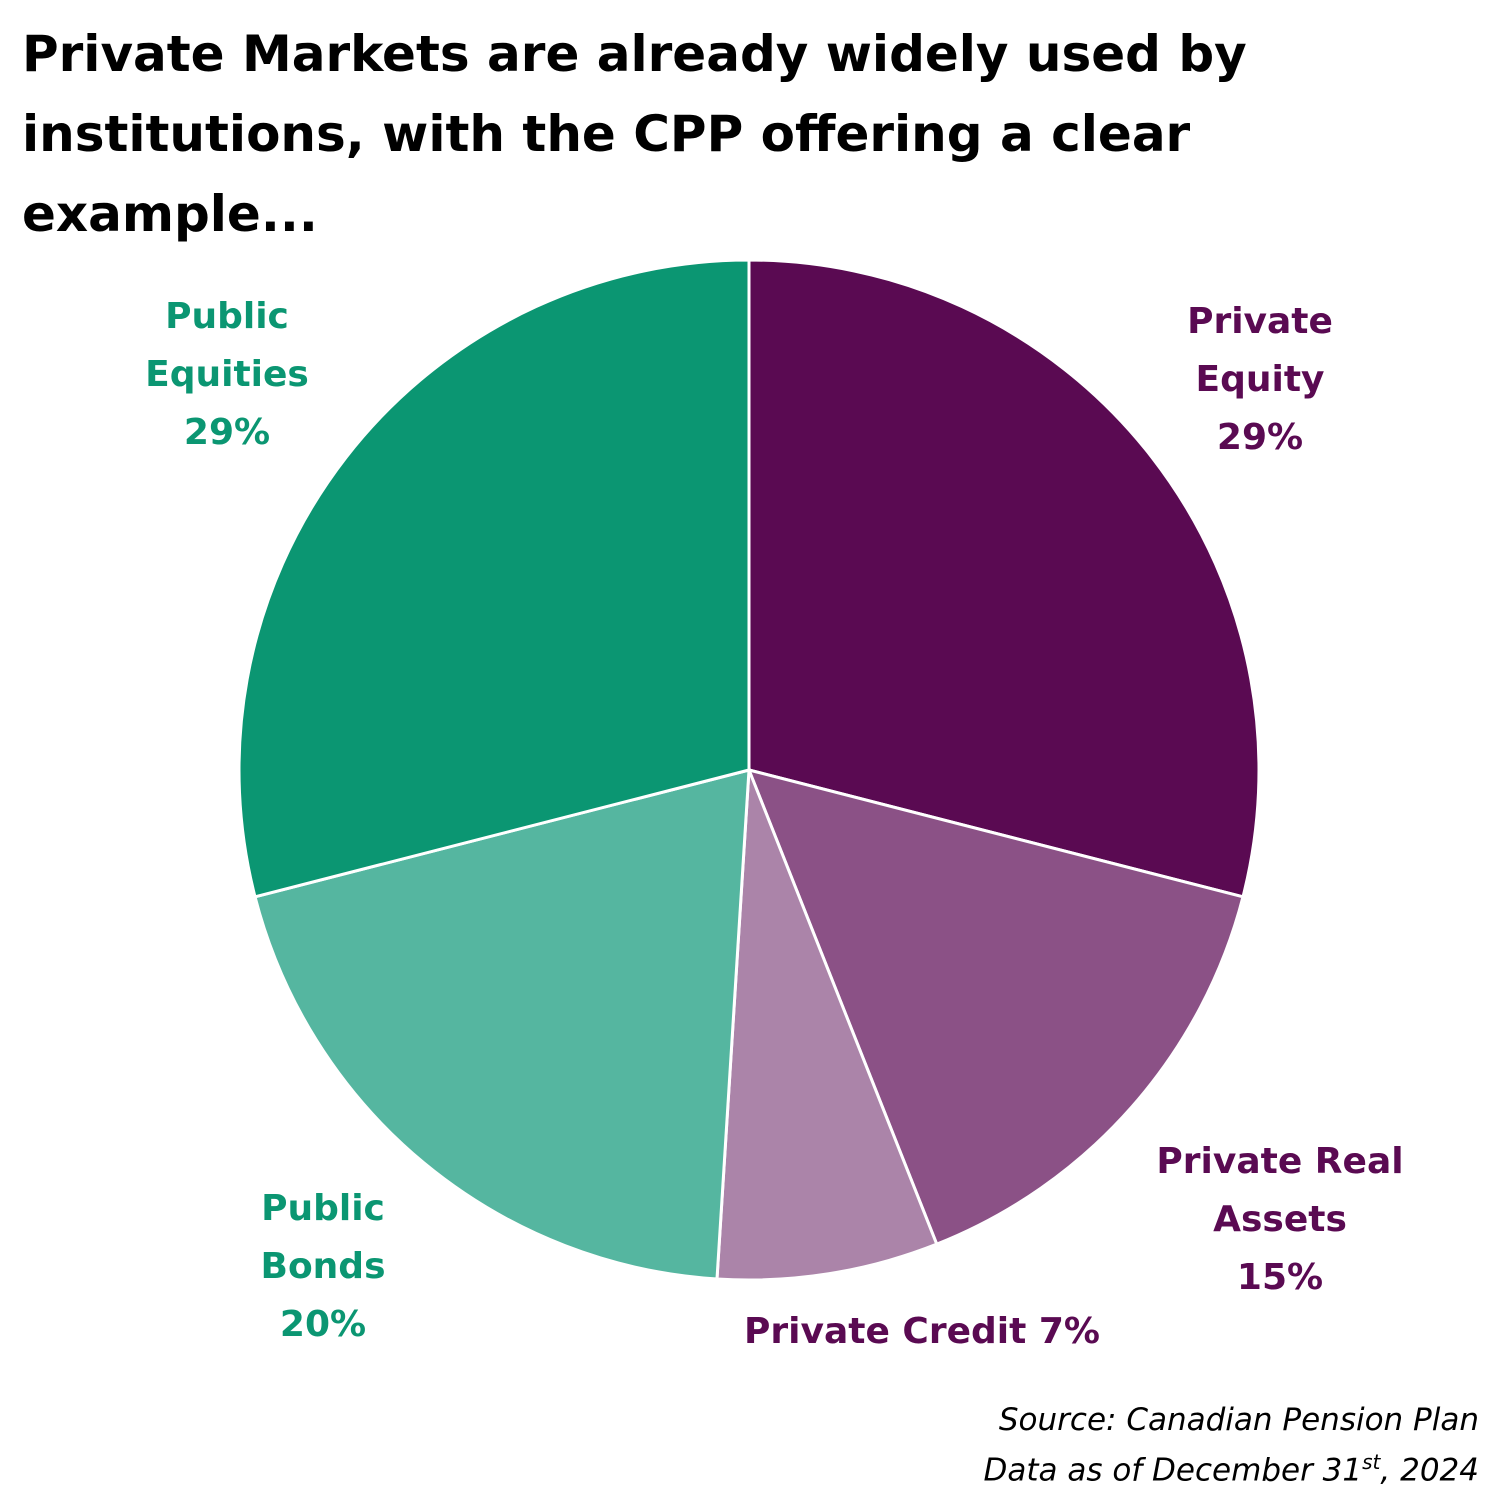 The image size is (1501, 1501). What do you see at coordinates (1173, 1470) in the screenshot?
I see `date-text: Data as of December 31` at bounding box center [1173, 1470].